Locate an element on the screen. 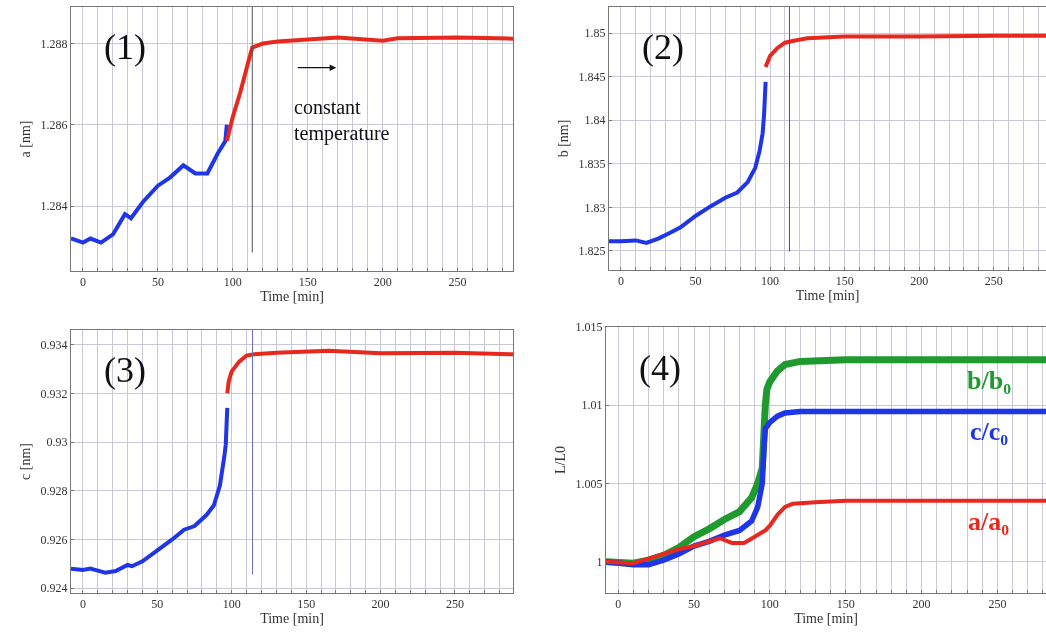 This screenshot has height=639, width=1046. annotation: (1) is located at coordinates (125, 47).